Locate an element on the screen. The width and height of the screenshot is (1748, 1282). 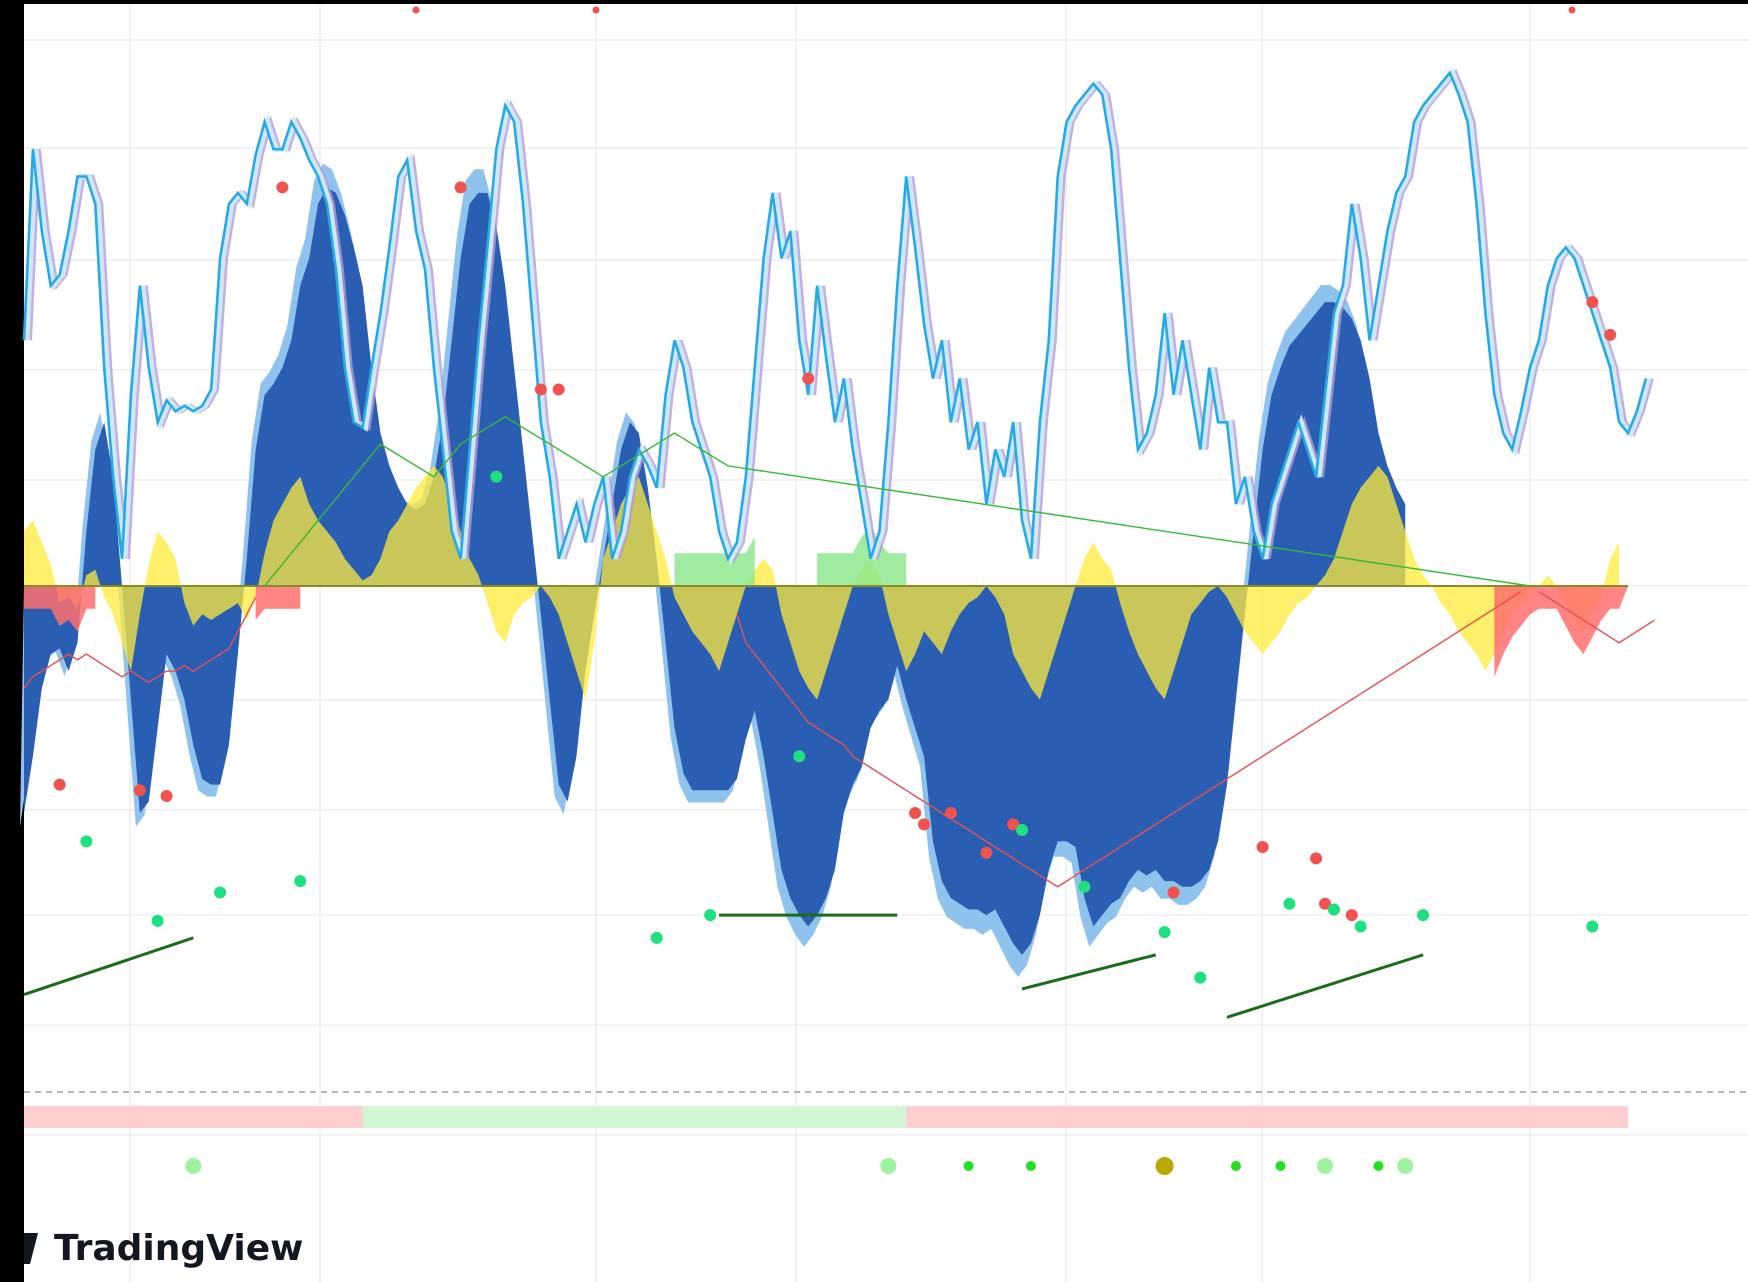
tradingview-logo: TradingView is located at coordinates (163, 1248).